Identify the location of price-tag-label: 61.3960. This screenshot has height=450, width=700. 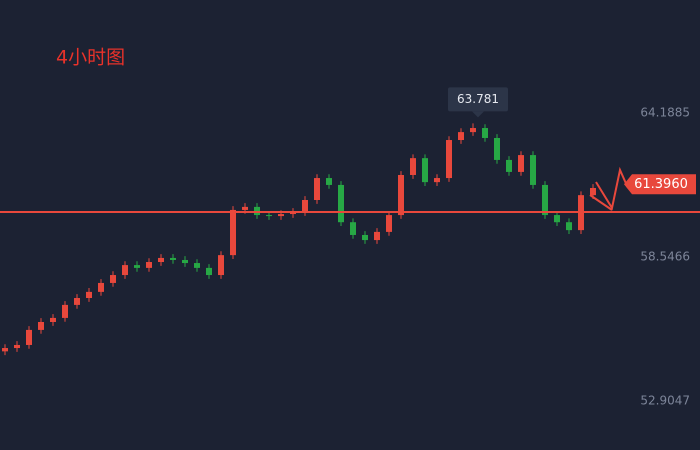
(661, 184).